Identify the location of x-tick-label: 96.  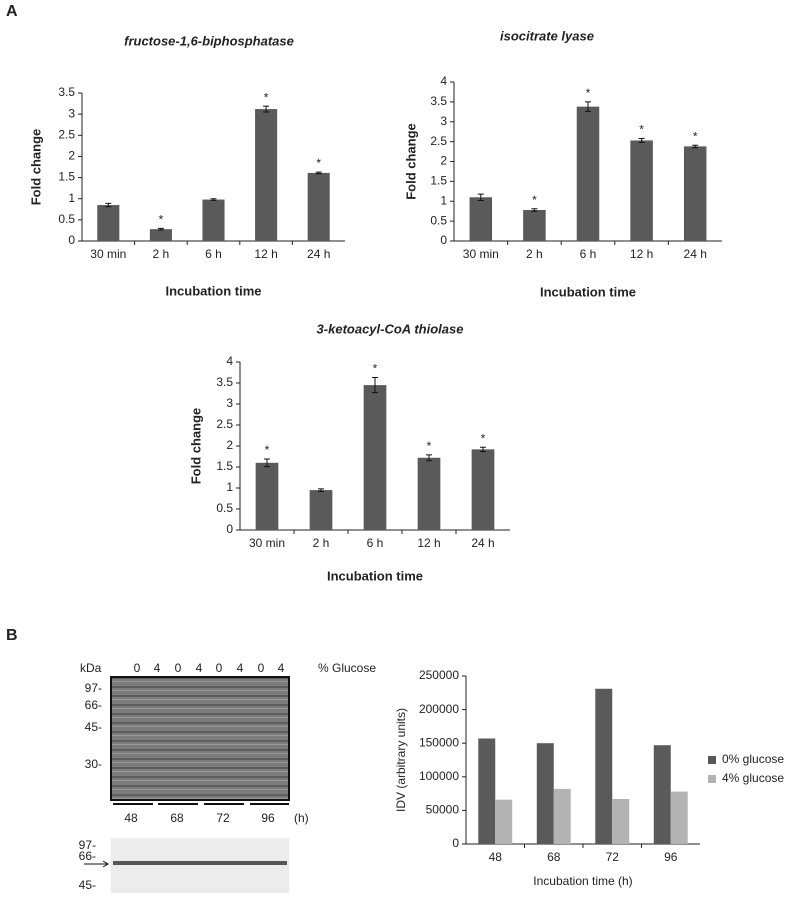
(671, 857).